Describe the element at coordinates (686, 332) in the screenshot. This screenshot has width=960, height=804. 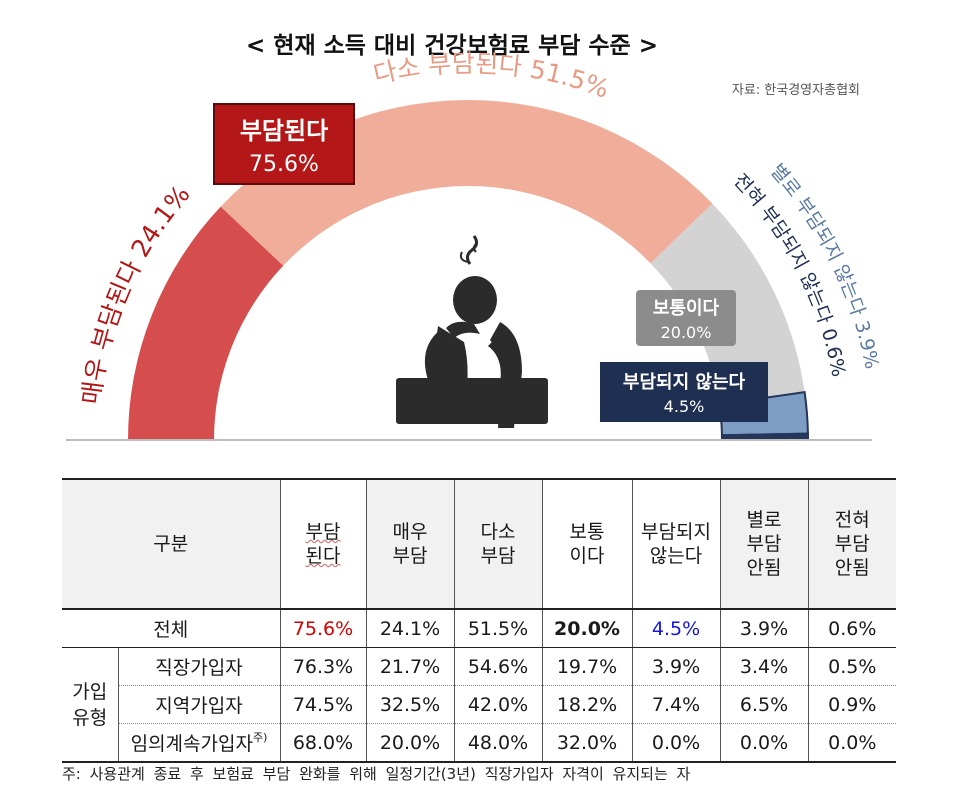
I see `callout-normal-value: 20.0%` at that location.